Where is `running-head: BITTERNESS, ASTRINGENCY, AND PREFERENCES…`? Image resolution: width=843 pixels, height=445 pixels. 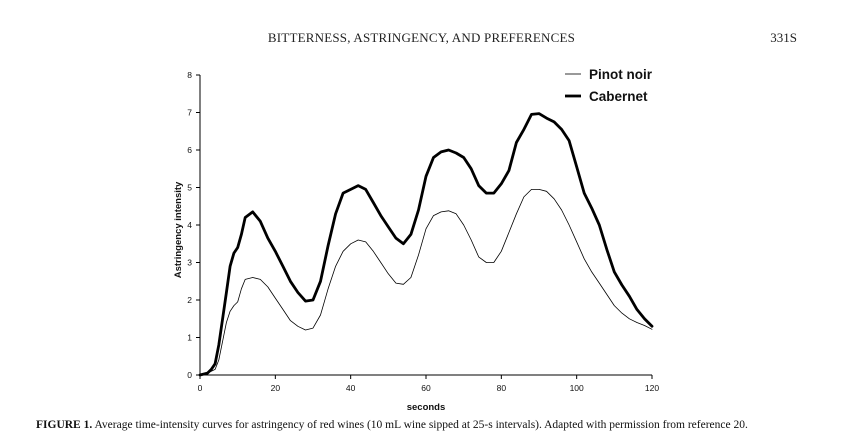
running-head: BITTERNESS, ASTRINGENCY, AND PREFERENCES… is located at coordinates (421, 40).